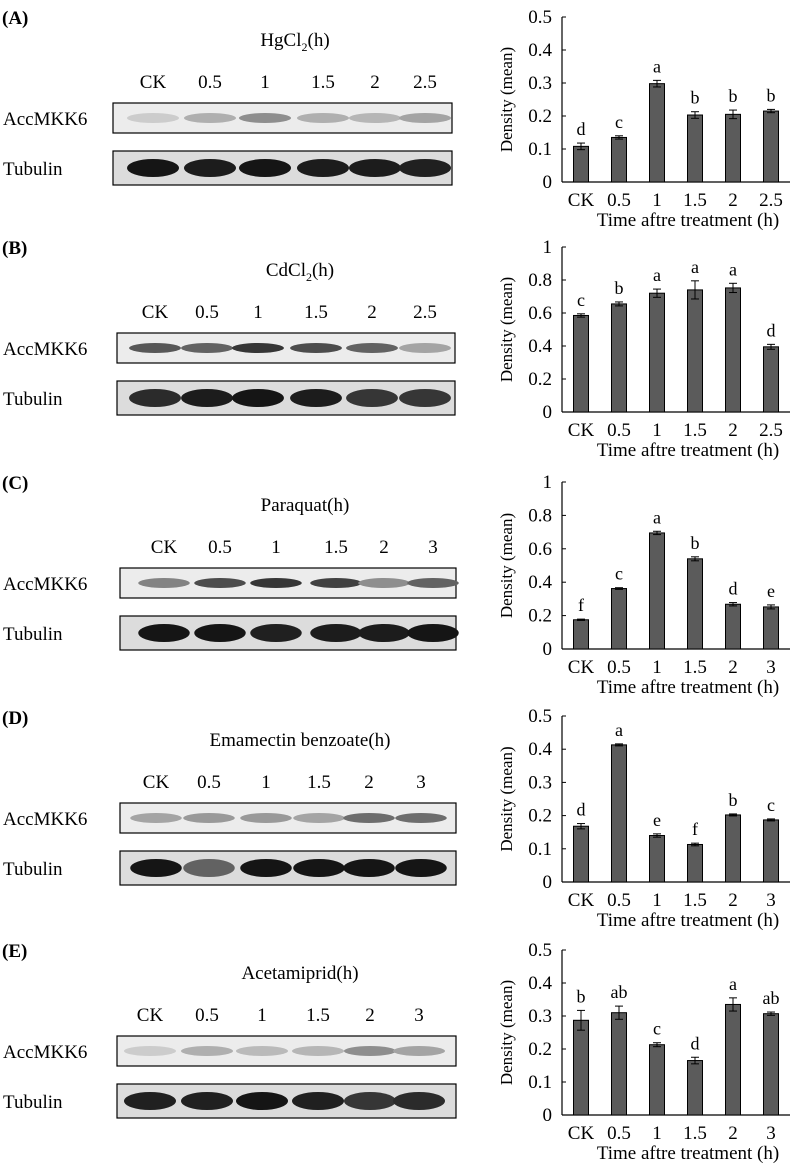  What do you see at coordinates (688, 687) in the screenshot?
I see `x-axis-title: Time aftre treatment (h)` at bounding box center [688, 687].